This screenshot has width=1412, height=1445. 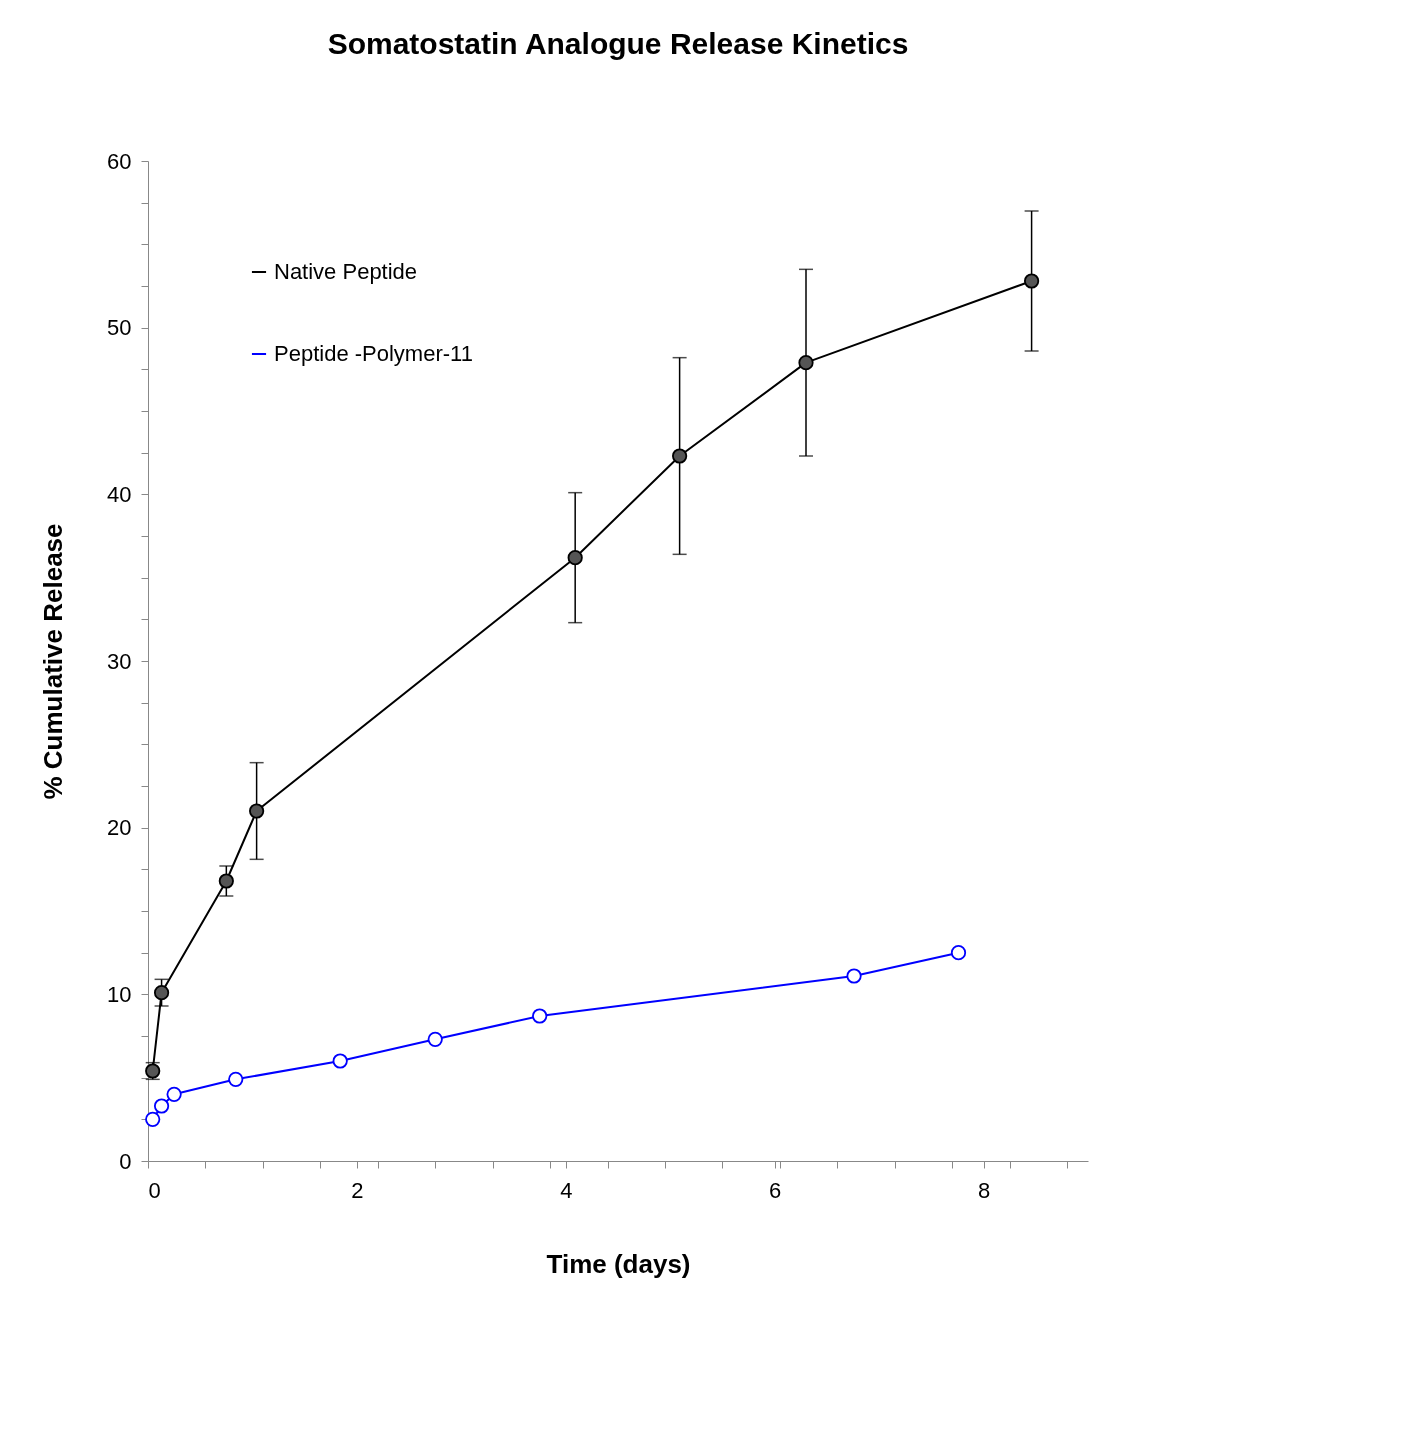 What do you see at coordinates (154, 1190) in the screenshot?
I see `x-tick-label: 0` at bounding box center [154, 1190].